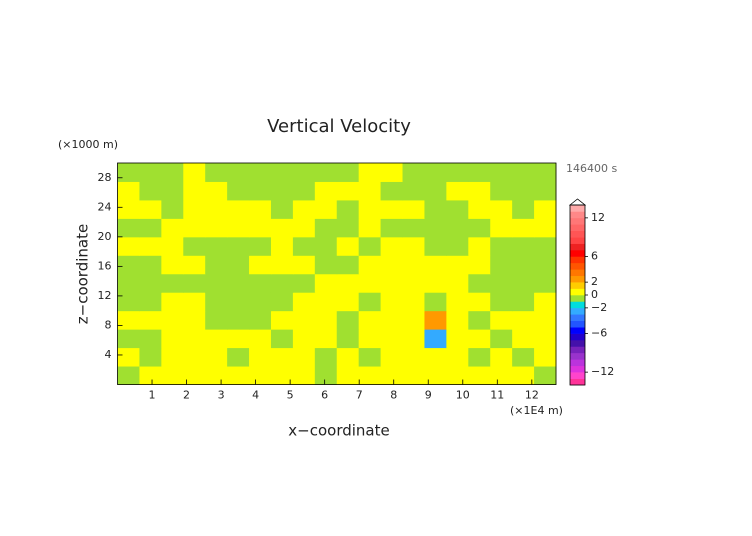  What do you see at coordinates (105, 236) in the screenshot?
I see `y-tick-label: 20` at bounding box center [105, 236].